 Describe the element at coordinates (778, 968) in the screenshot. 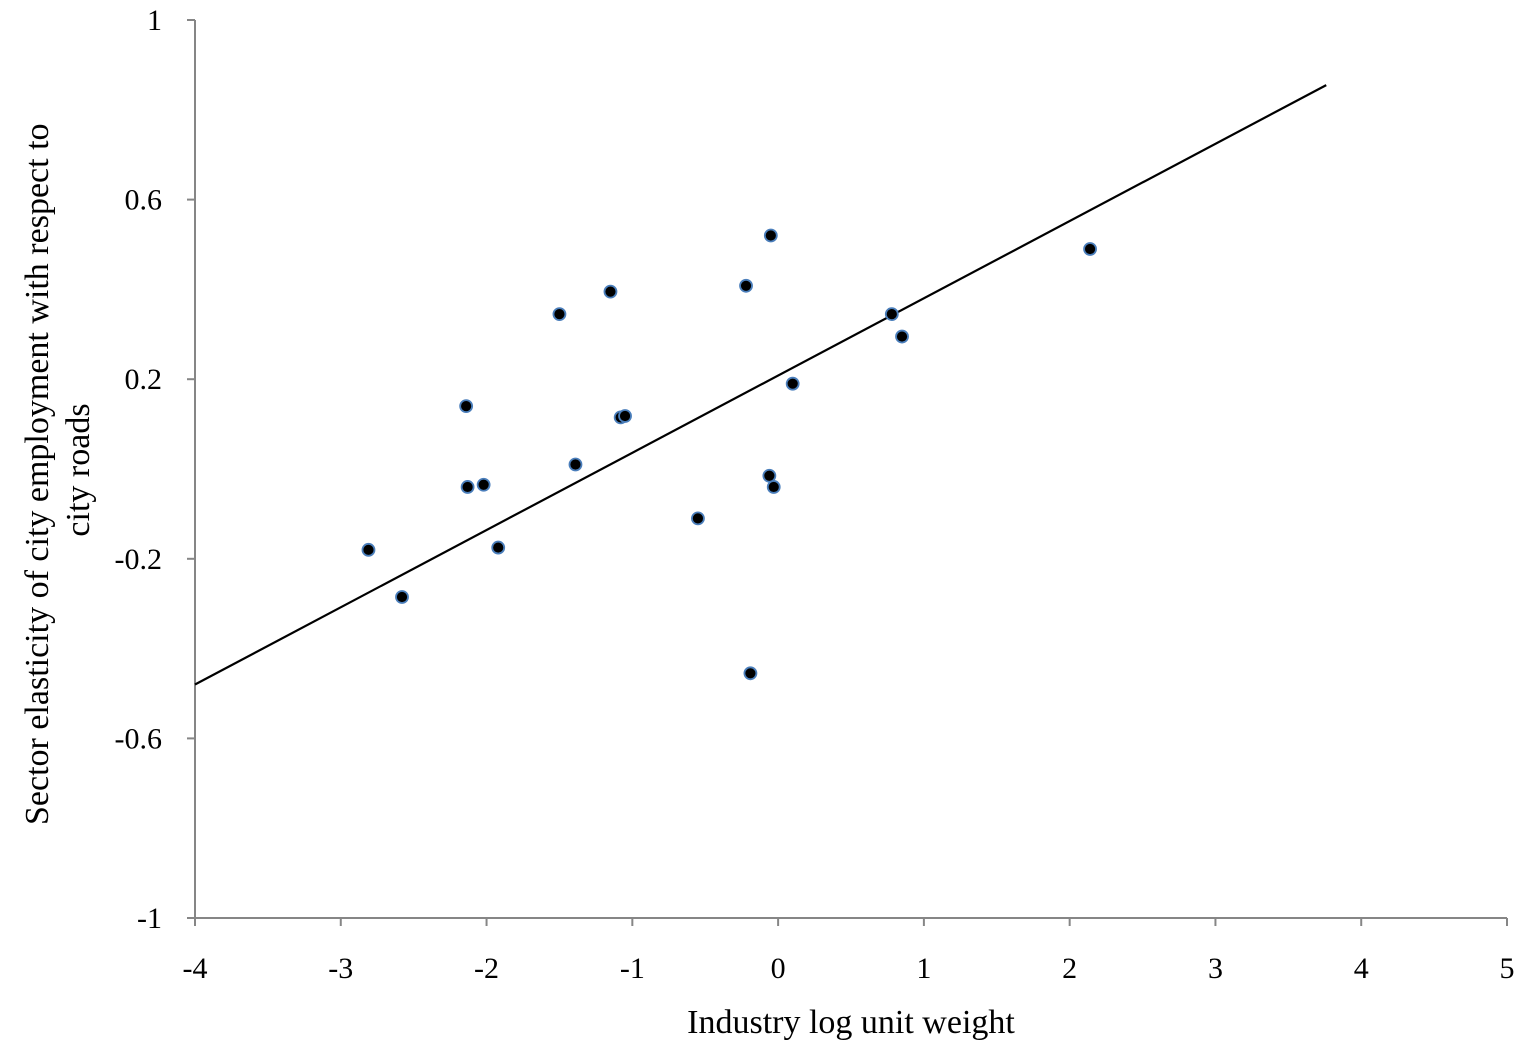

I see `x-tick-label: 0` at that location.